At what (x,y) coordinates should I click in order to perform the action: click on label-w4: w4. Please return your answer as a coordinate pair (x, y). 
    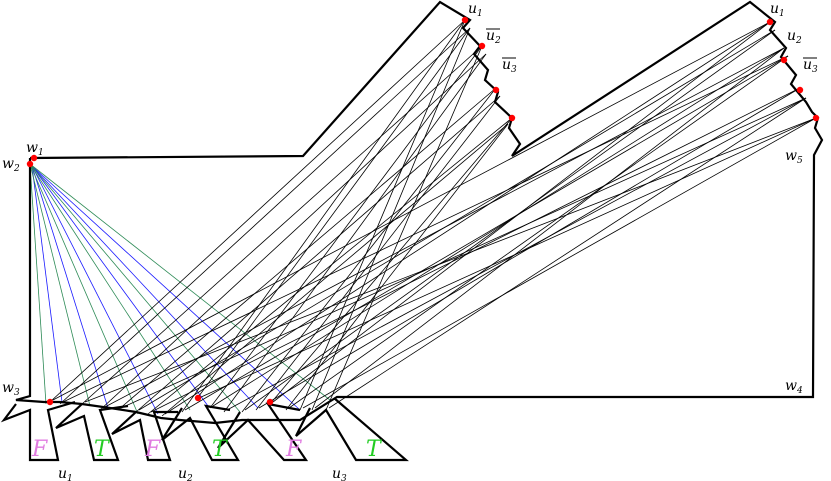
    Looking at the image, I should click on (794, 387).